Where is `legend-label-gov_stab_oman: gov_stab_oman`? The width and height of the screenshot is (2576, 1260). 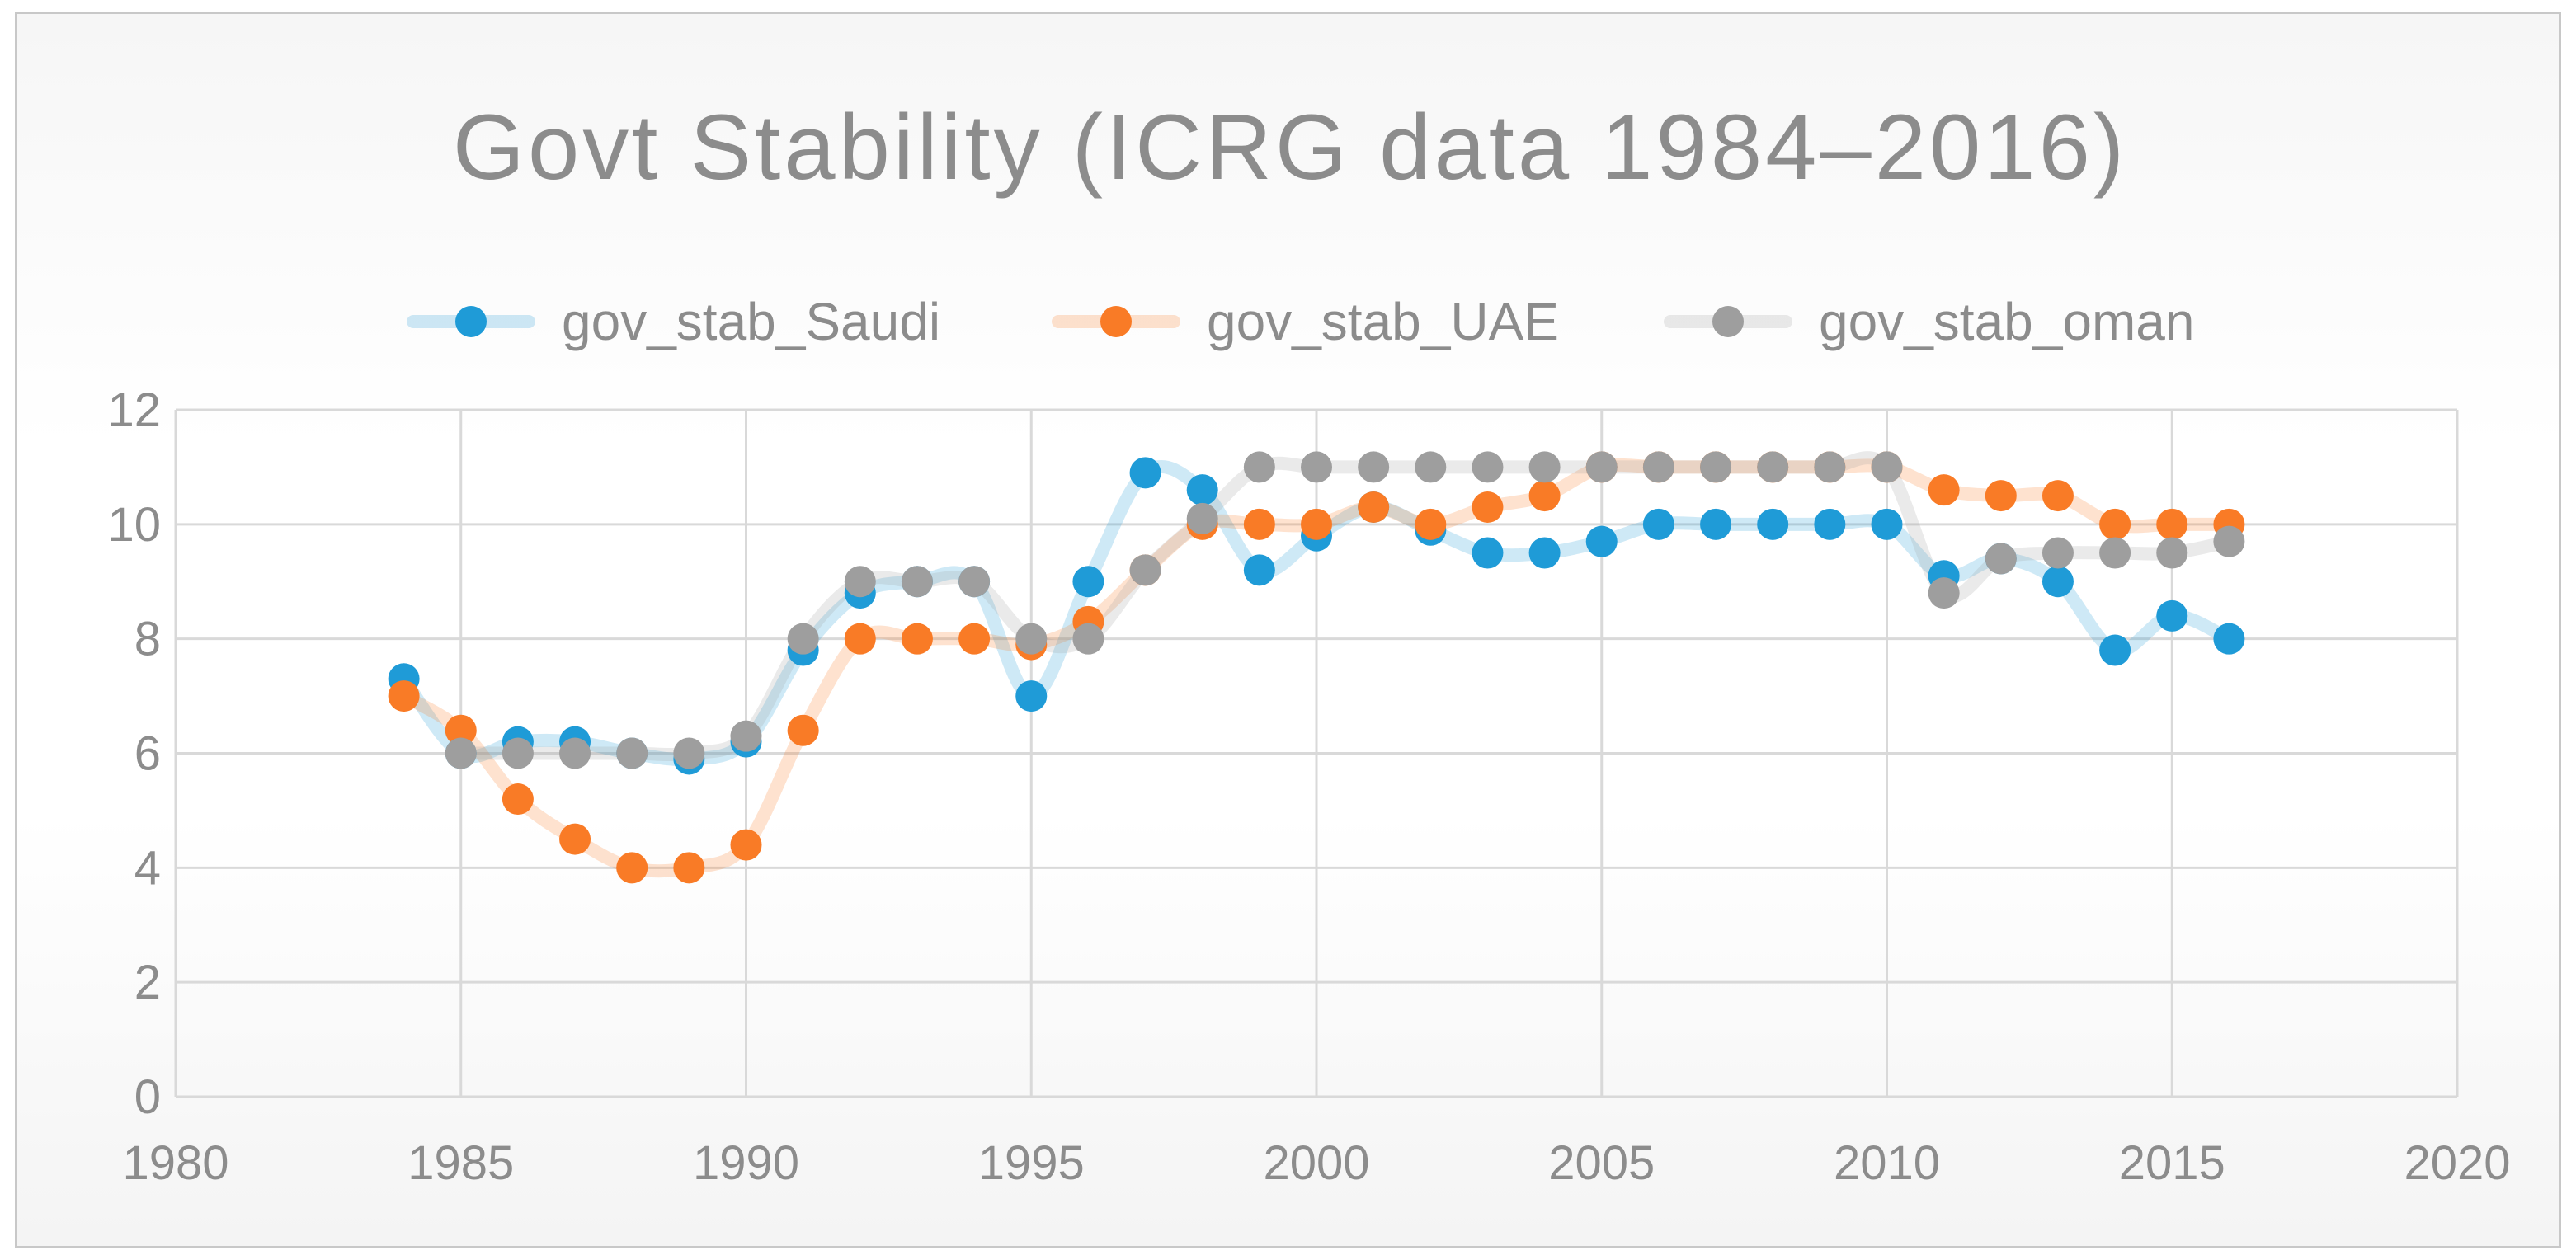
legend-label-gov_stab_oman: gov_stab_oman is located at coordinates (2006, 321).